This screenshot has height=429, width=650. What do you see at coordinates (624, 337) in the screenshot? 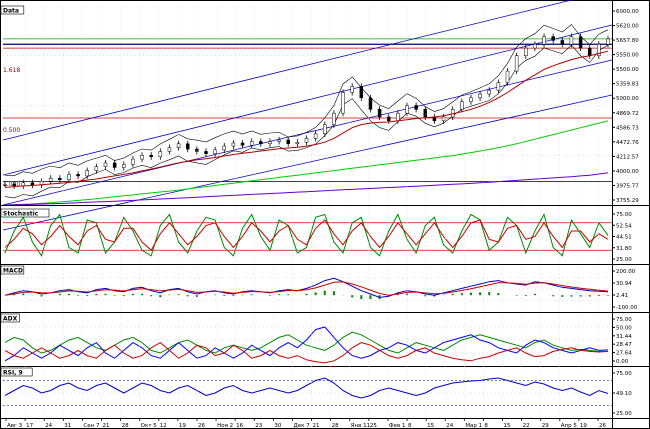
I see `adx-axis-label: 31.44` at bounding box center [624, 337].